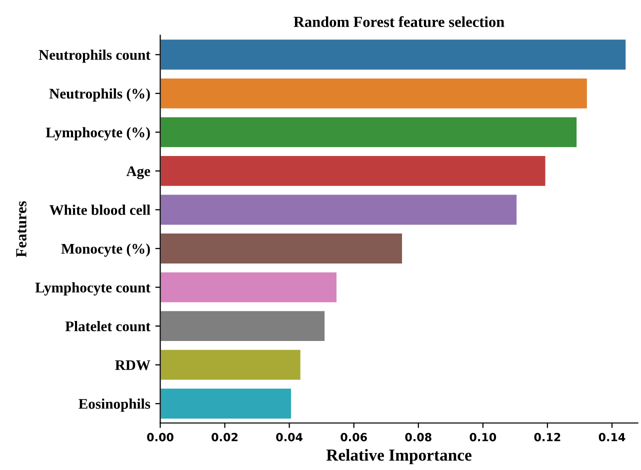 The width and height of the screenshot is (641, 470). What do you see at coordinates (612, 437) in the screenshot?
I see `x-tick-label: 0.14` at bounding box center [612, 437].